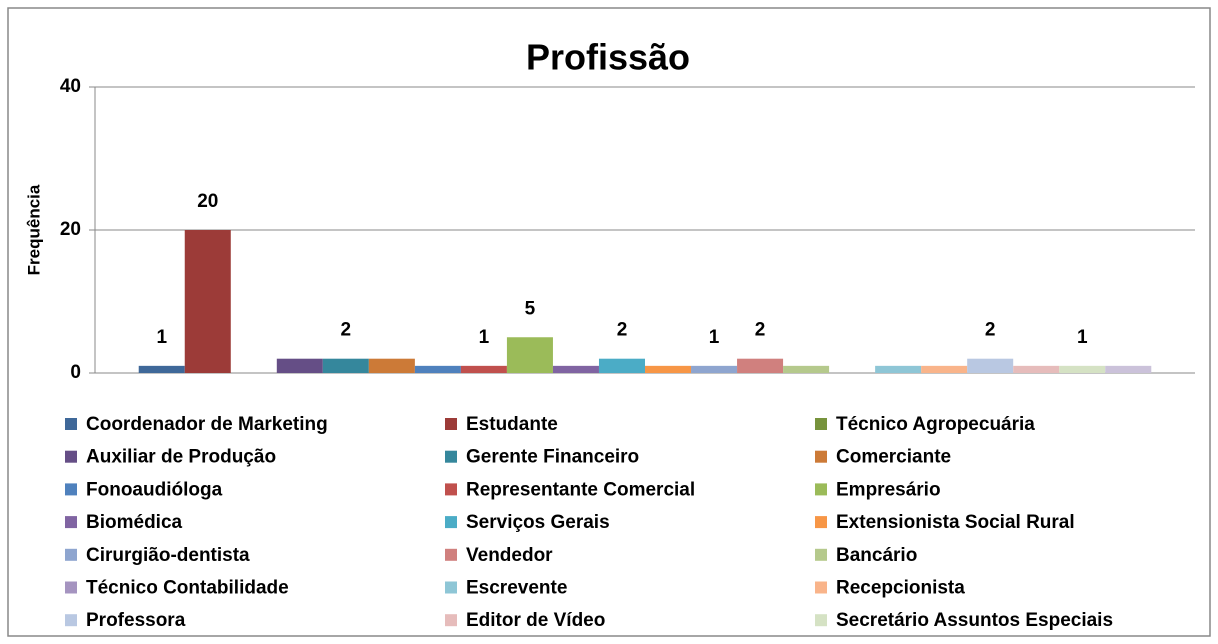  I want to click on legend-label: Extensionista Social Rural, so click(955, 522).